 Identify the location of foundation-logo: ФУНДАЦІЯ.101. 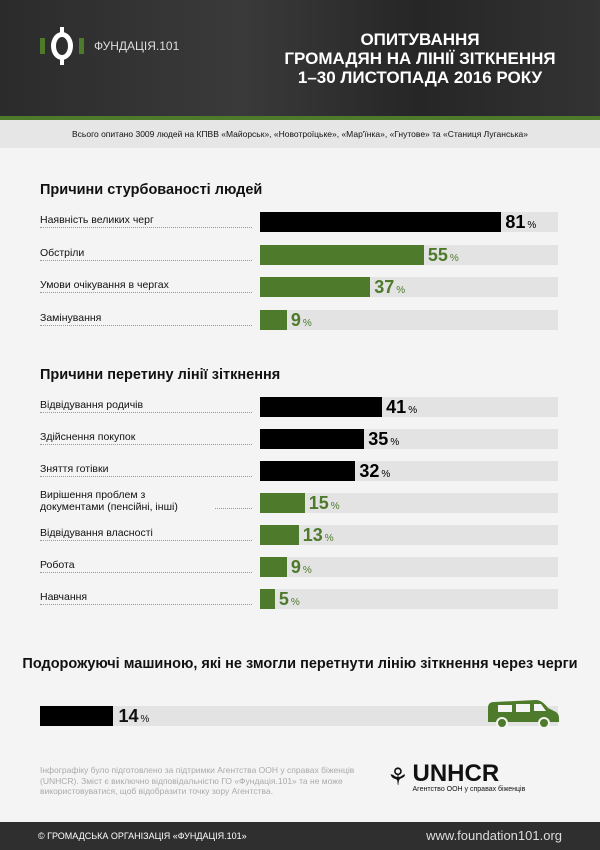
(110, 46).